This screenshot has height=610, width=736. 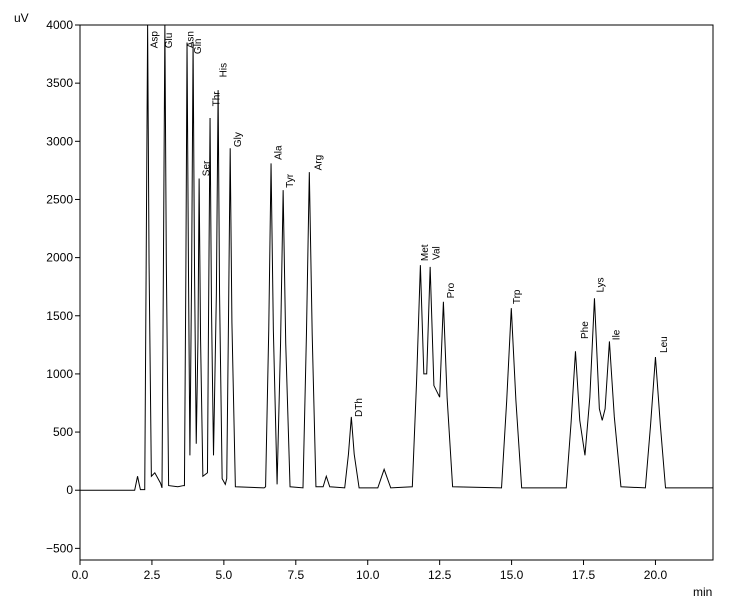 I want to click on x-tick-label: 12.5, so click(x=440, y=575).